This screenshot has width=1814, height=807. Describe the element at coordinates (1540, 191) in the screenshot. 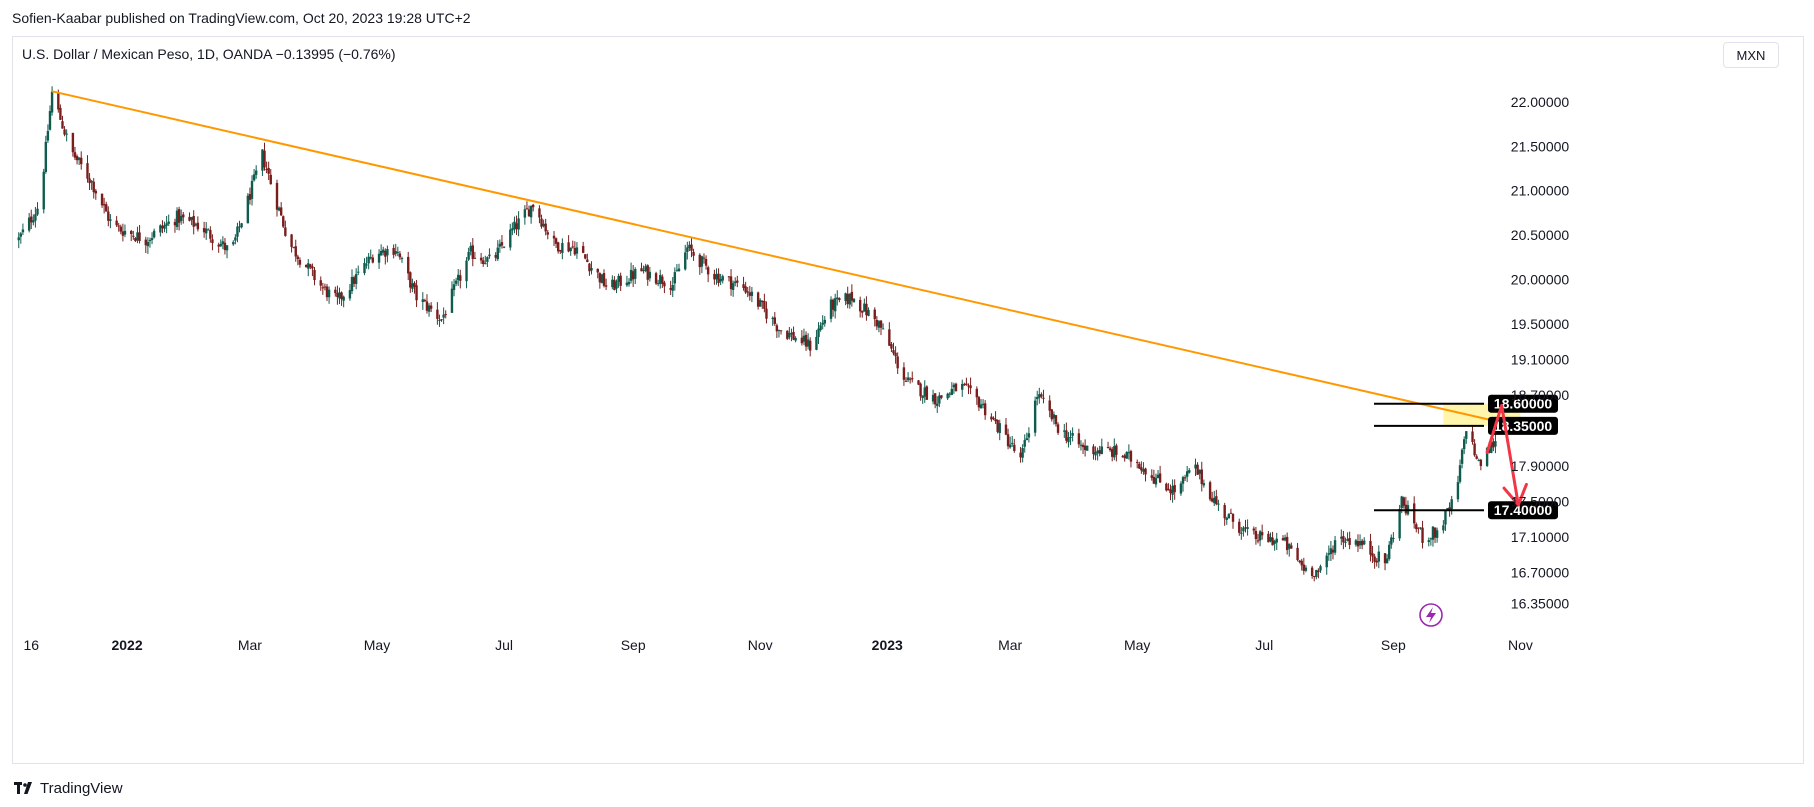

I see `y-tick-label: 21.00000` at that location.